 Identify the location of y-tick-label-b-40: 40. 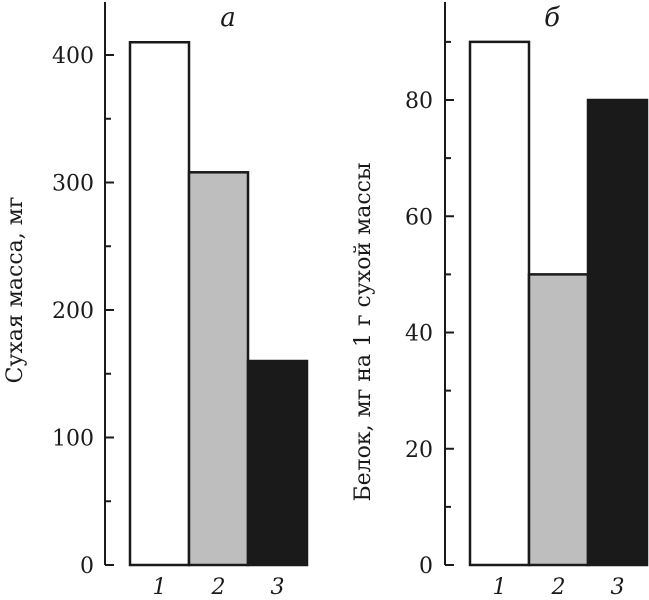
(419, 334).